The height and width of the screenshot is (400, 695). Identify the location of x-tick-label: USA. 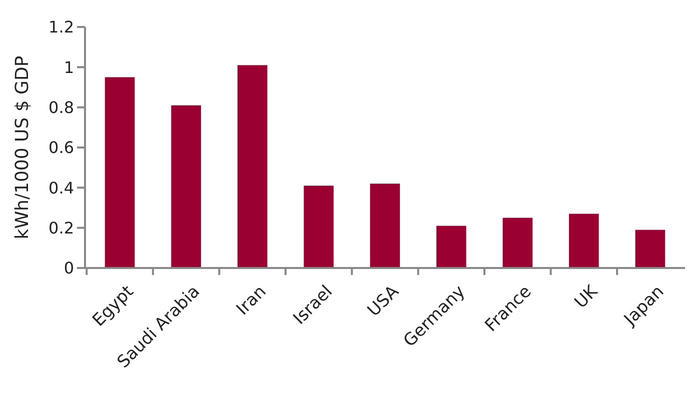
(384, 301).